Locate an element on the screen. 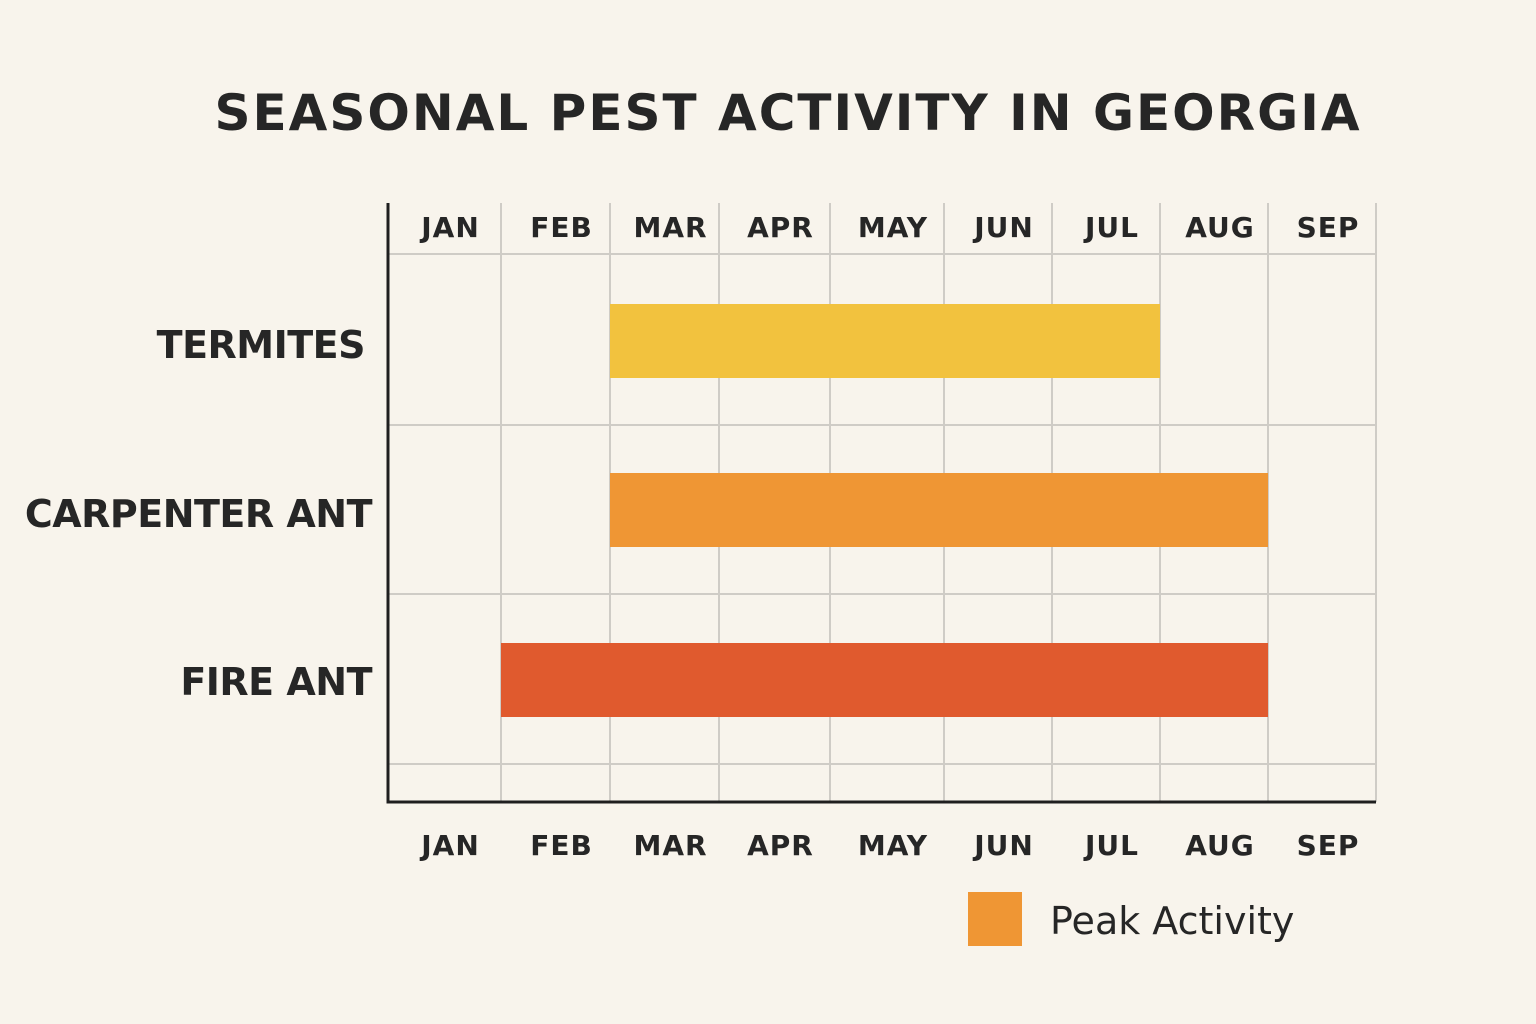 The height and width of the screenshot is (1024, 1536). top-month-label: MAY is located at coordinates (893, 227).